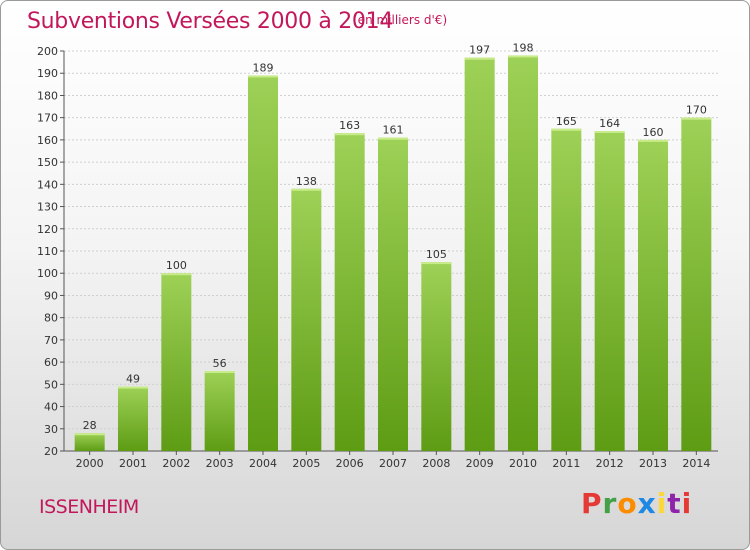 The width and height of the screenshot is (750, 550). I want to click on commune-name: ISSENHEIM, so click(89, 507).